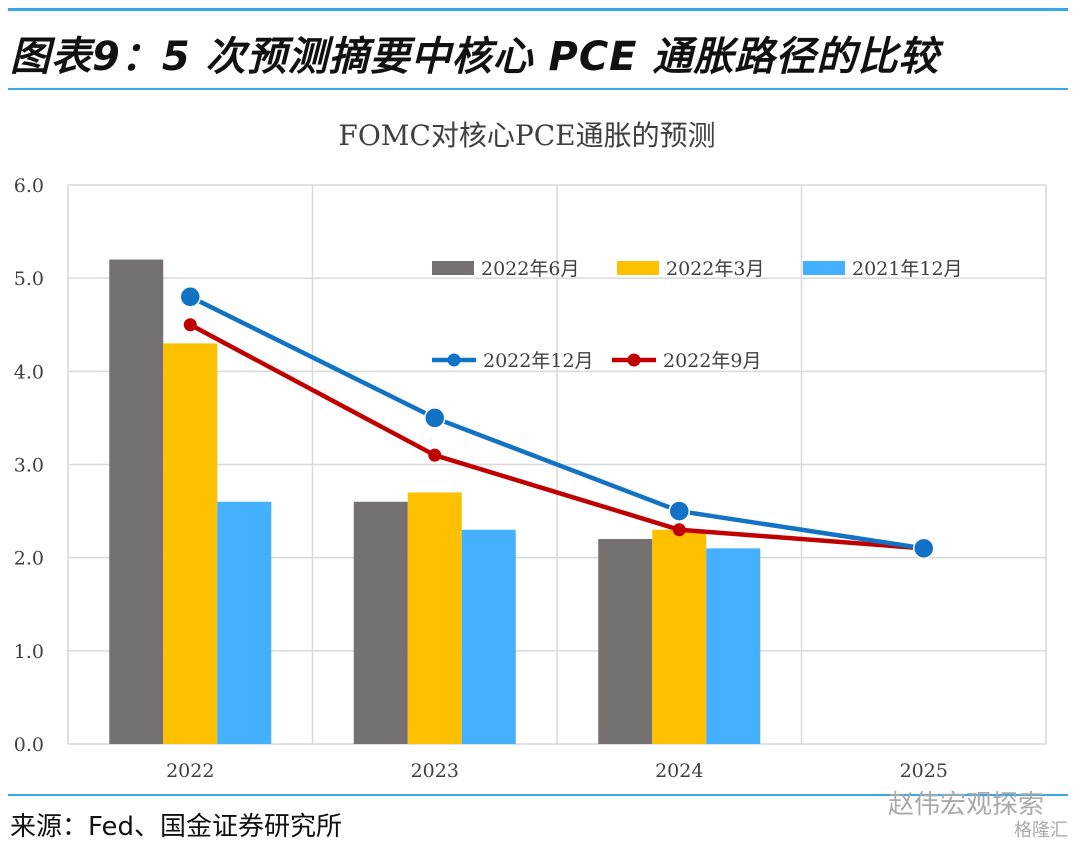  I want to click on legend-label: 2022年9月, so click(712, 361).